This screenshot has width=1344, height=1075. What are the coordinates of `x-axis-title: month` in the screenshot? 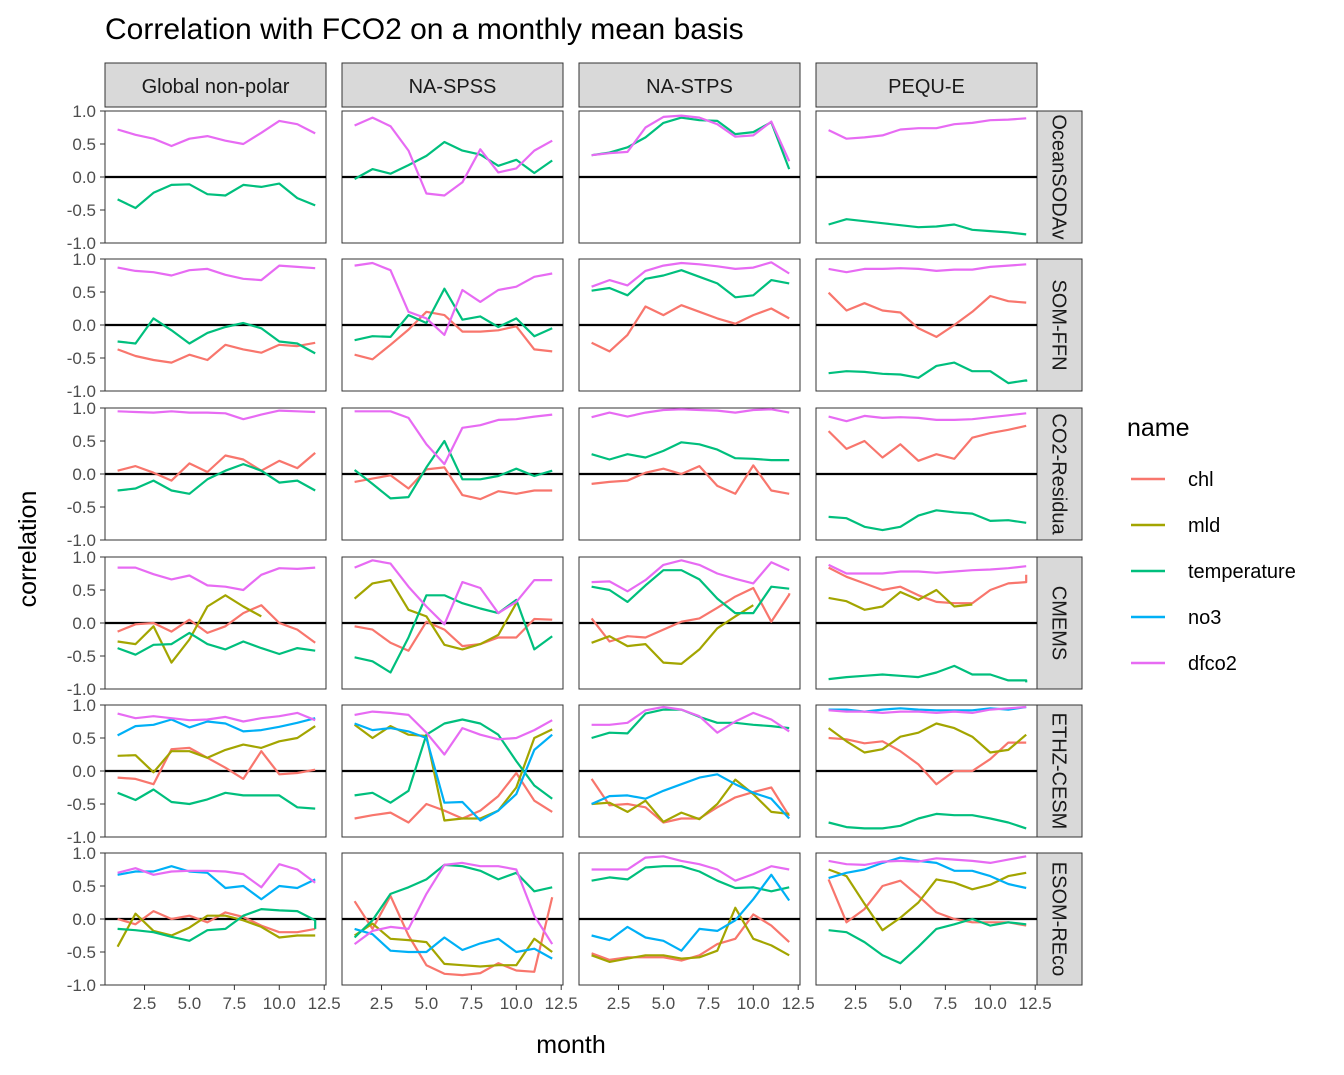 It's located at (570, 1045).